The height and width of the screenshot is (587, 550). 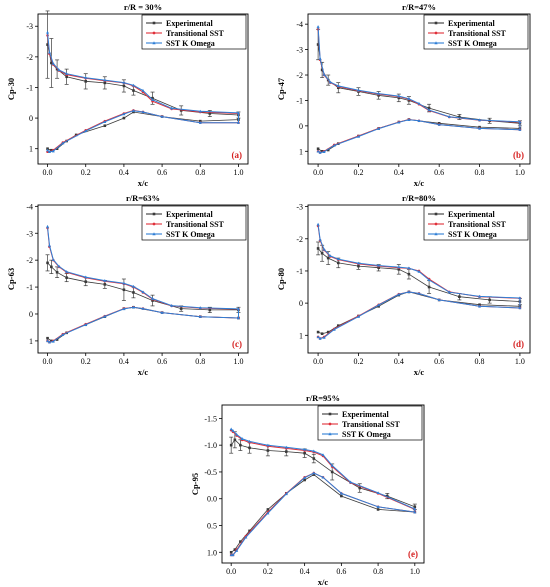 What do you see at coordinates (477, 224) in the screenshot?
I see `legend-label: Transitional SST` at bounding box center [477, 224].